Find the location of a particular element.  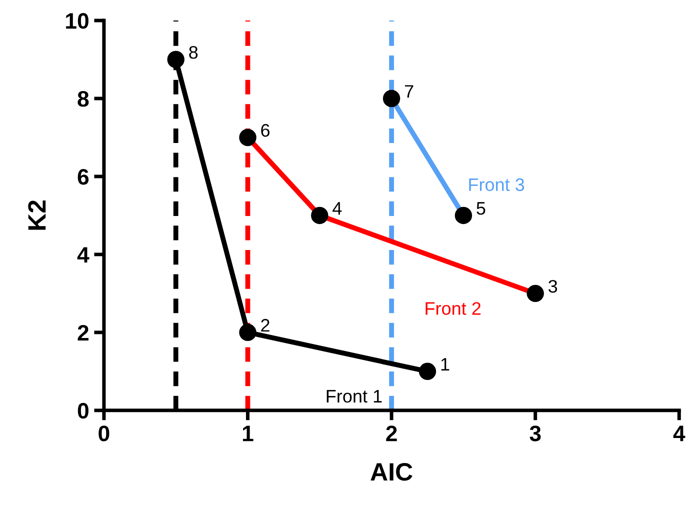

y-tick-label: 2 is located at coordinates (83, 332).